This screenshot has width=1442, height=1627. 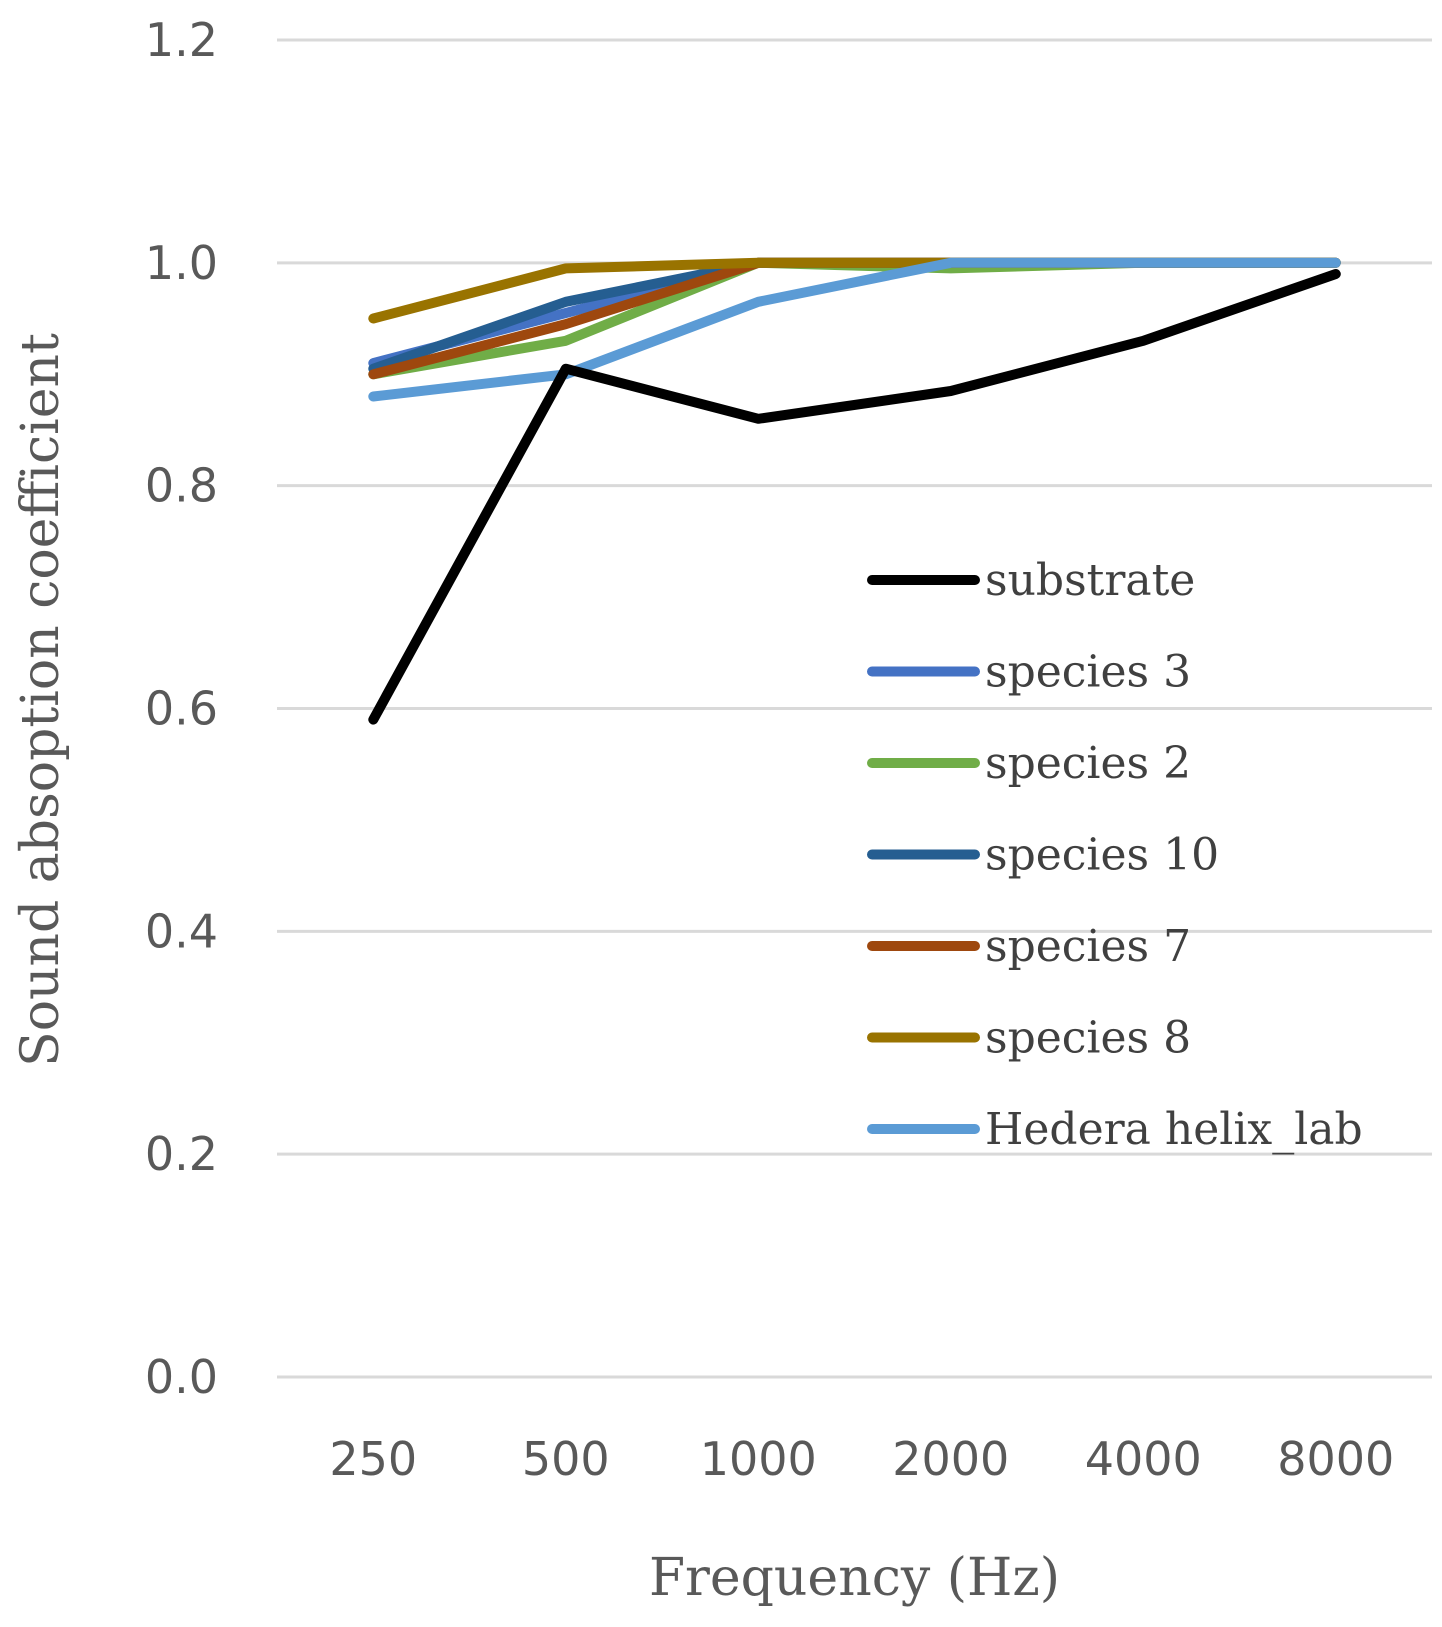 What do you see at coordinates (1102, 855) in the screenshot?
I see `legend-label: species 10` at bounding box center [1102, 855].